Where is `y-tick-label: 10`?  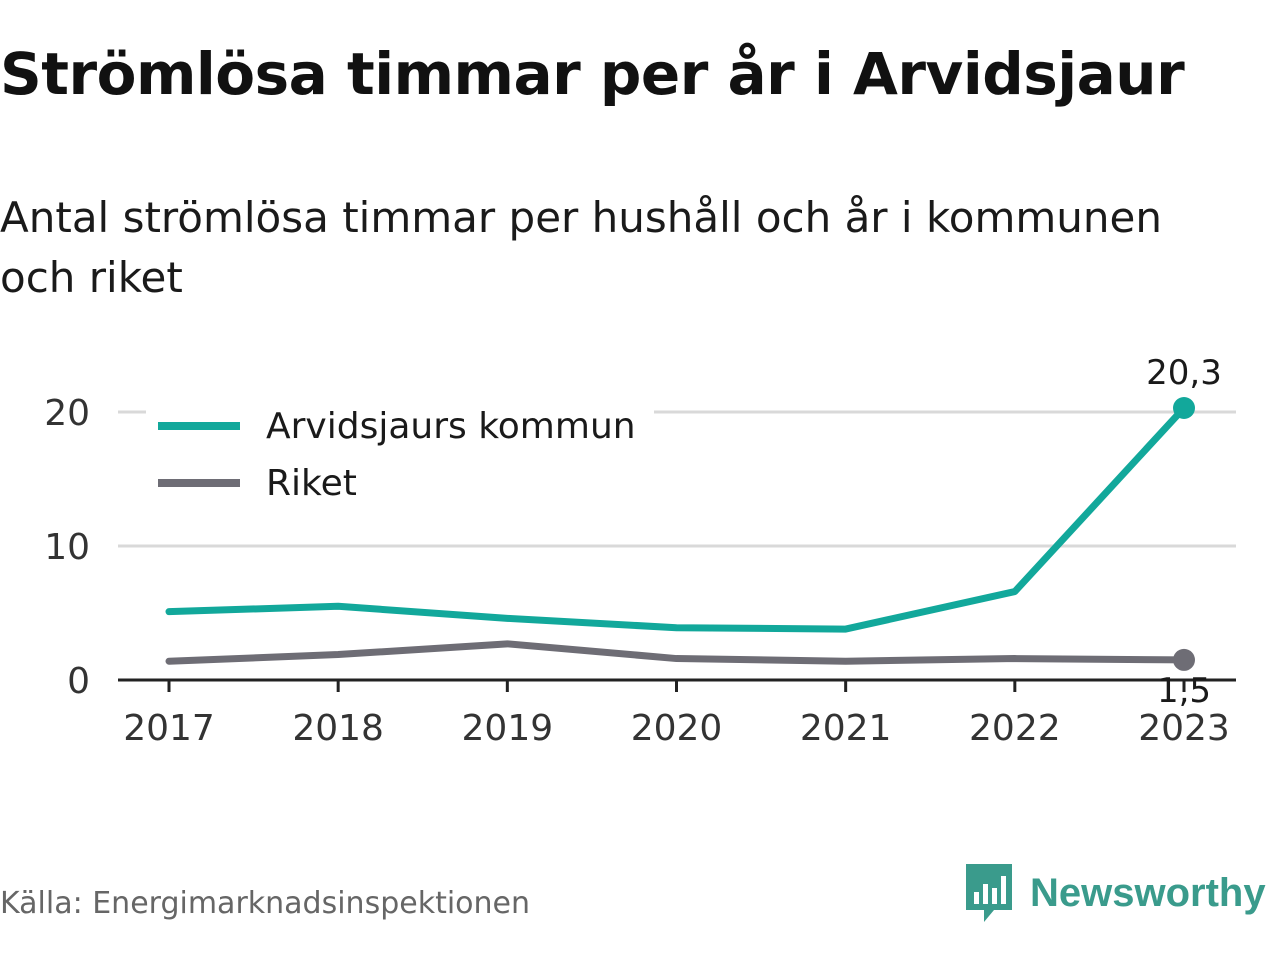 y-tick-label: 10 is located at coordinates (67, 547).